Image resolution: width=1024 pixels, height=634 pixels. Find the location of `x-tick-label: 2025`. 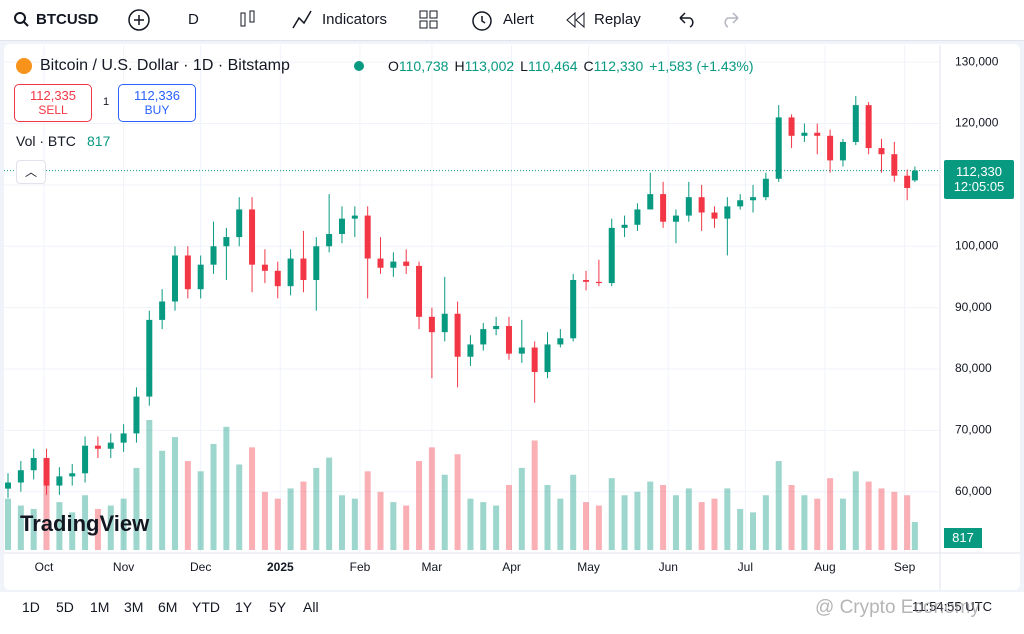

x-tick-label: 2025 is located at coordinates (280, 567).